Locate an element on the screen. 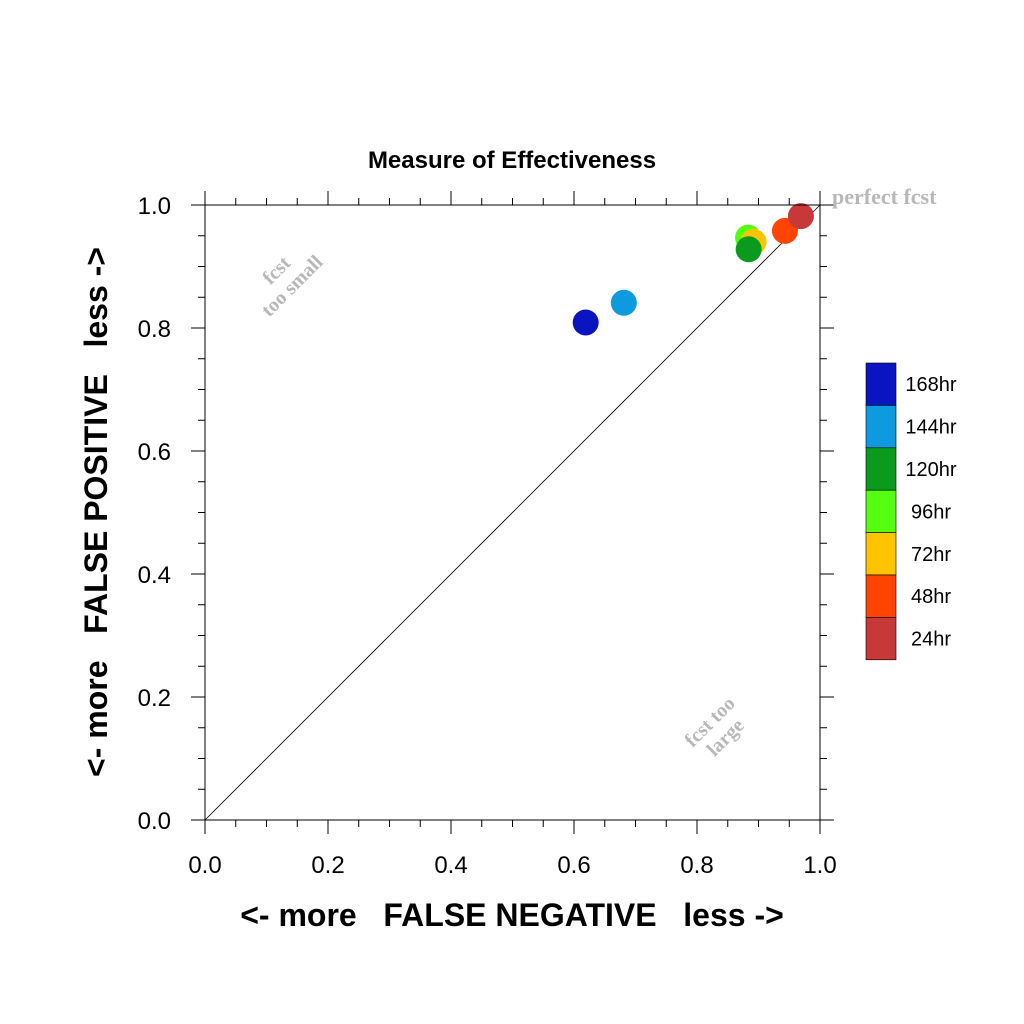  data-point-24hr is located at coordinates (800, 216).